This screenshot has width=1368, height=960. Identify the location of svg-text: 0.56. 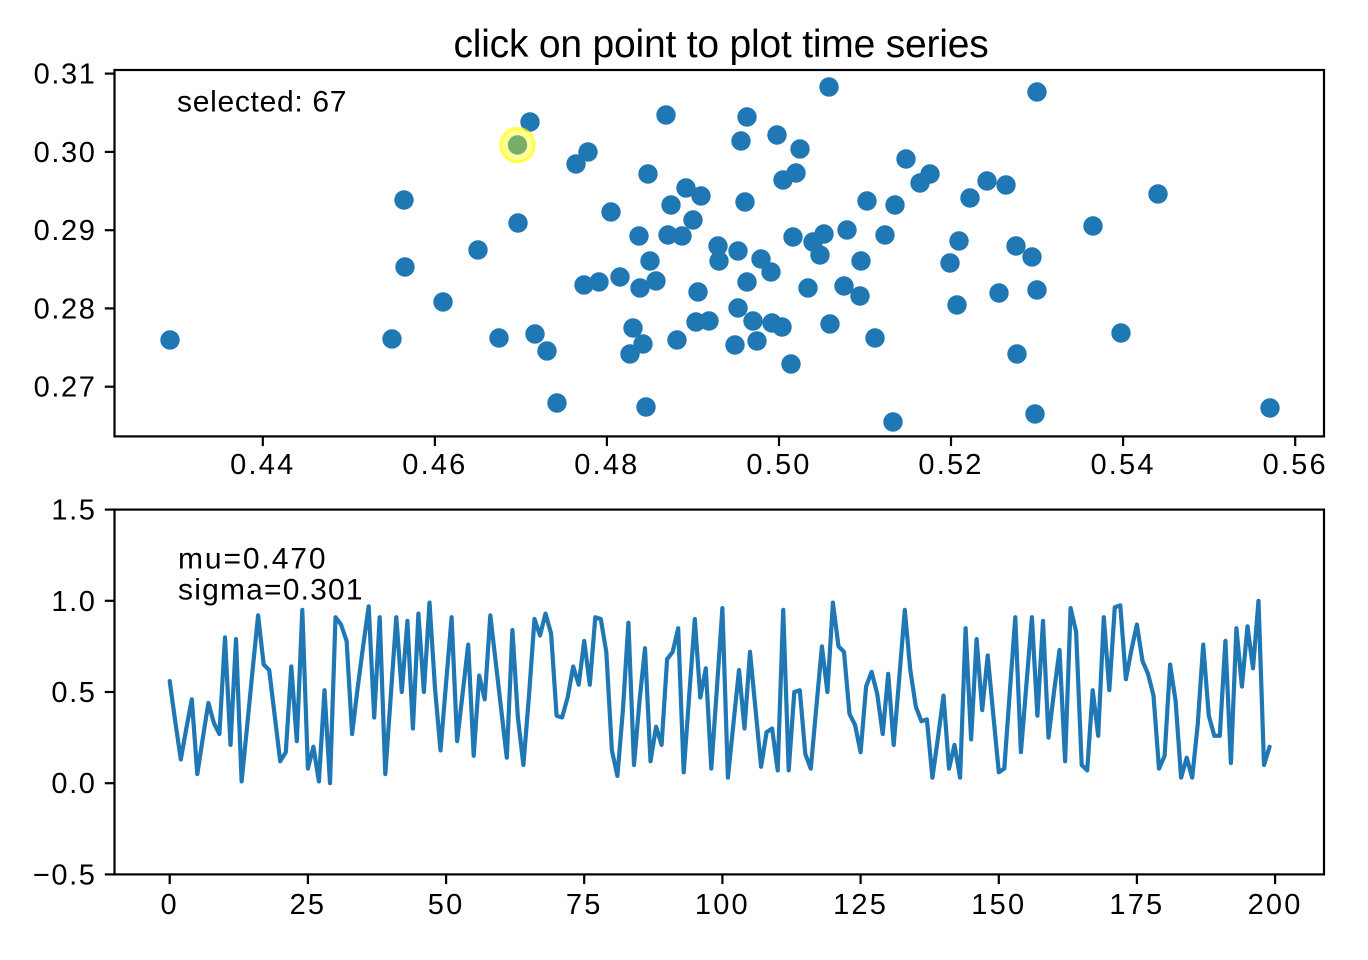
(1295, 465).